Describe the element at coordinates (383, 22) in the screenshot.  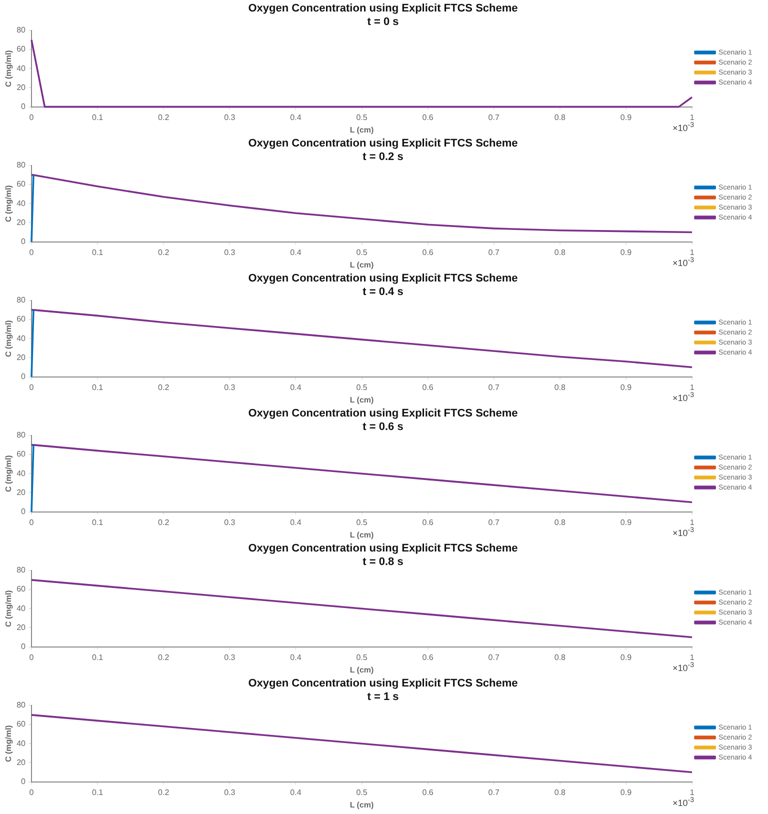
I see `chart-subtitle: t = 0 s` at that location.